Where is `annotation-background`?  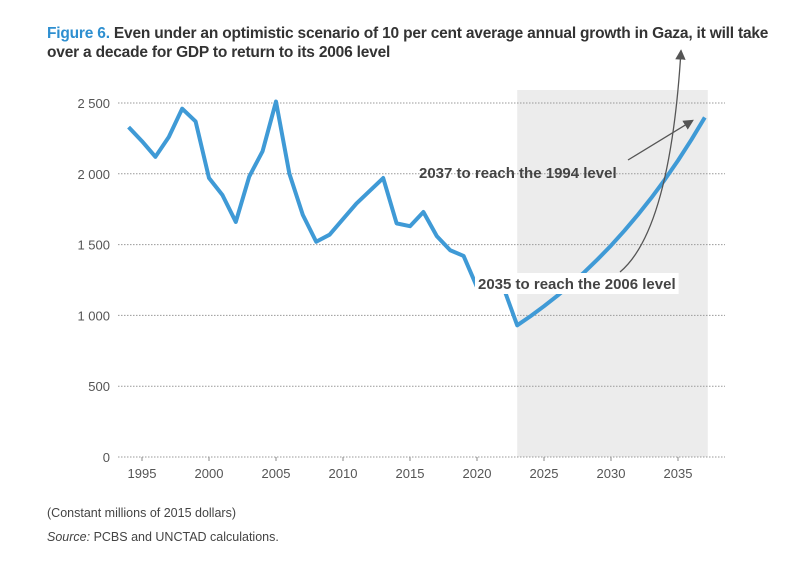
annotation-background is located at coordinates (577, 283).